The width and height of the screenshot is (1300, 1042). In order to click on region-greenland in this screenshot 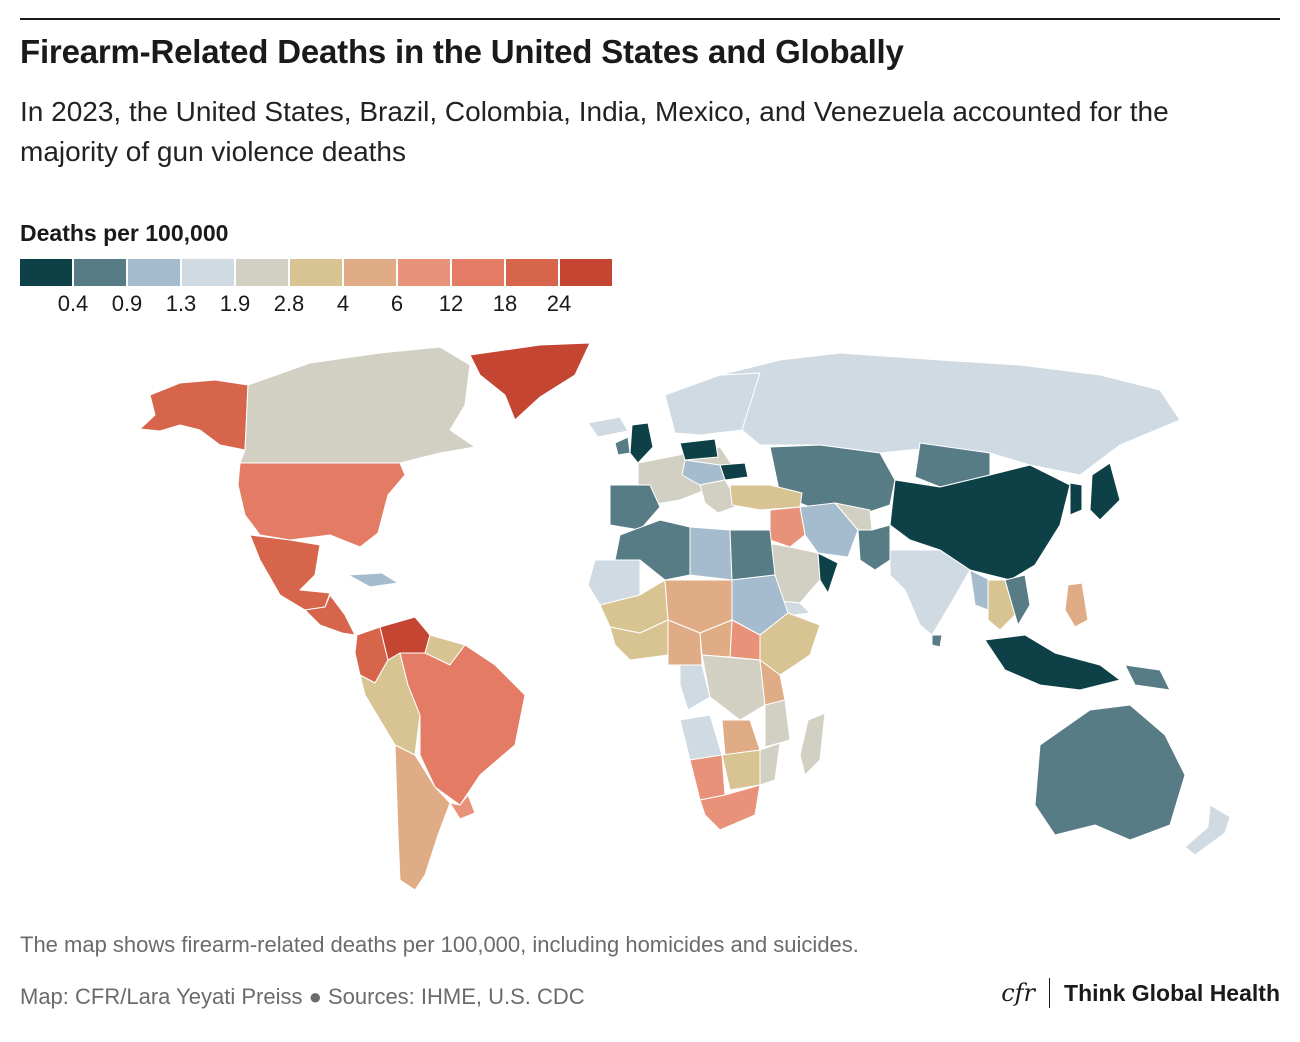, I will do `click(530, 381)`.